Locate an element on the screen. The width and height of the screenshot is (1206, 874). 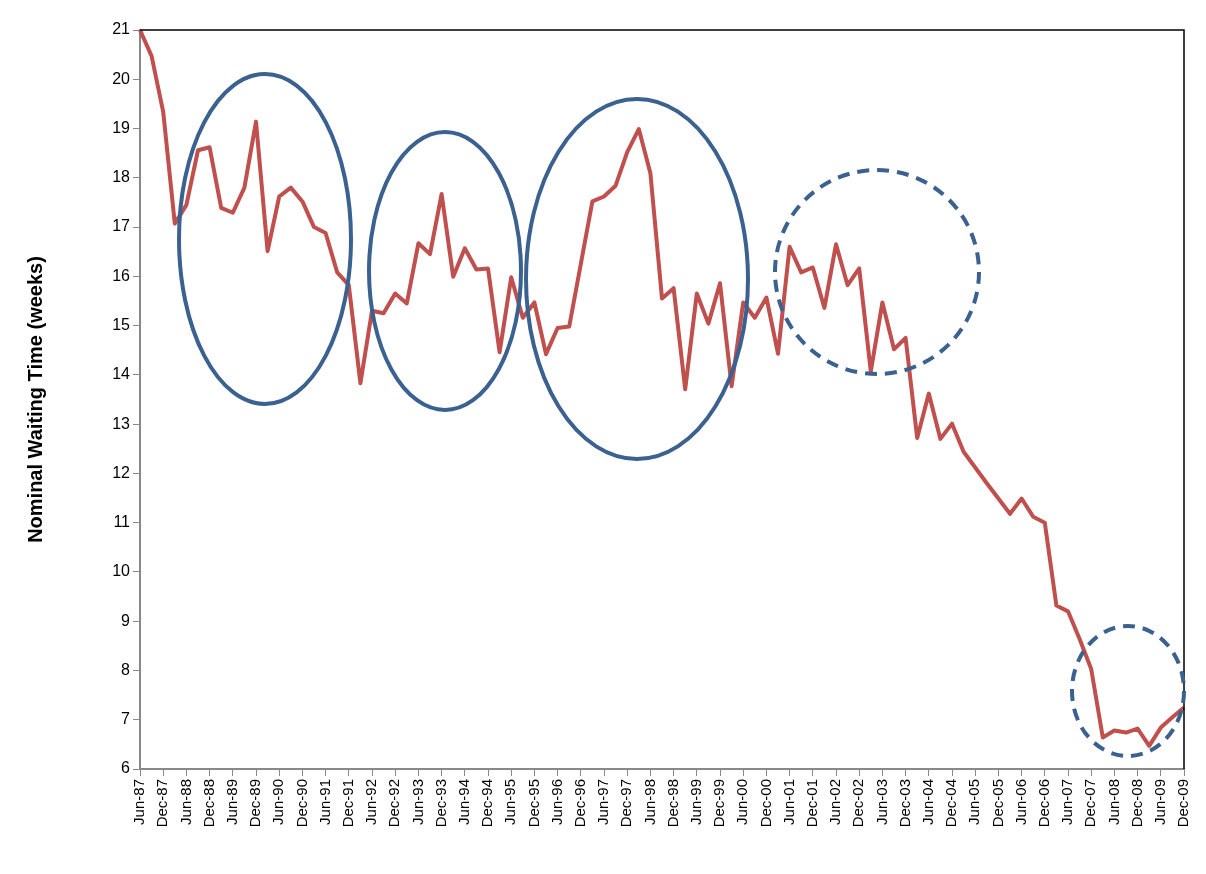
y-tick-label: 20 is located at coordinates (121, 78).